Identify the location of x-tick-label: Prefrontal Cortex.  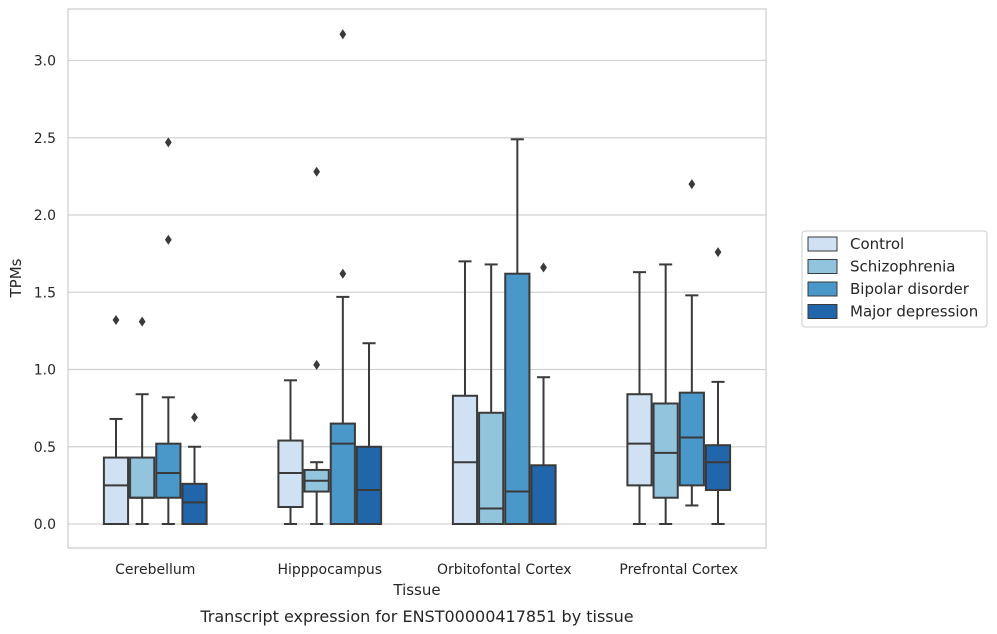
(678, 570).